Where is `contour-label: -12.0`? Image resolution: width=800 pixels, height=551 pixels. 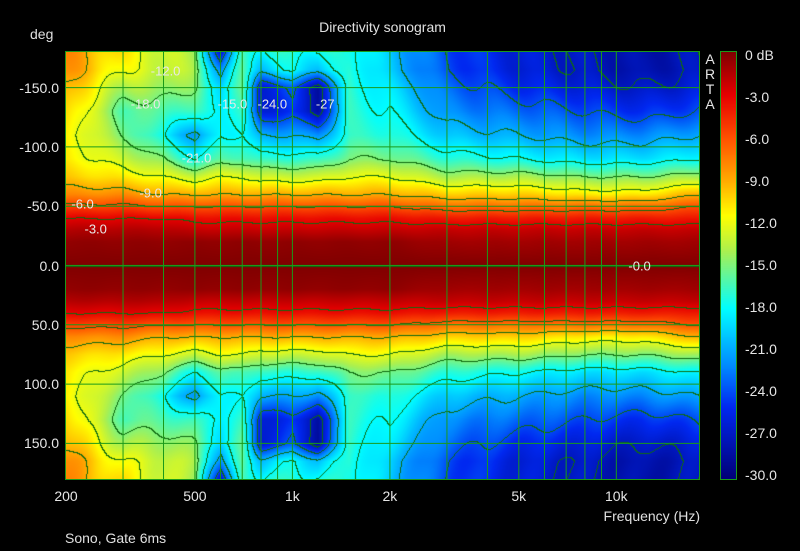
contour-label: -12.0 is located at coordinates (165, 71).